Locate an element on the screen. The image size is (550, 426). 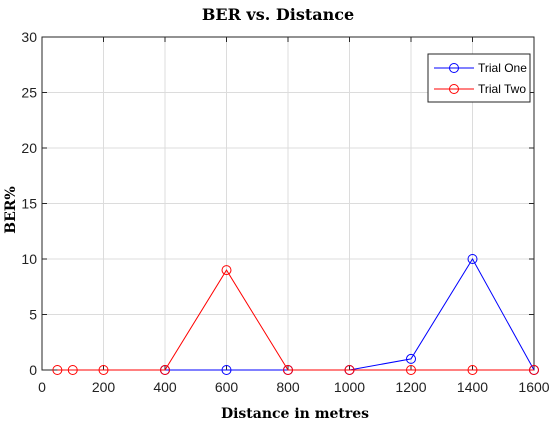
x-tick-label: 400 is located at coordinates (165, 387).